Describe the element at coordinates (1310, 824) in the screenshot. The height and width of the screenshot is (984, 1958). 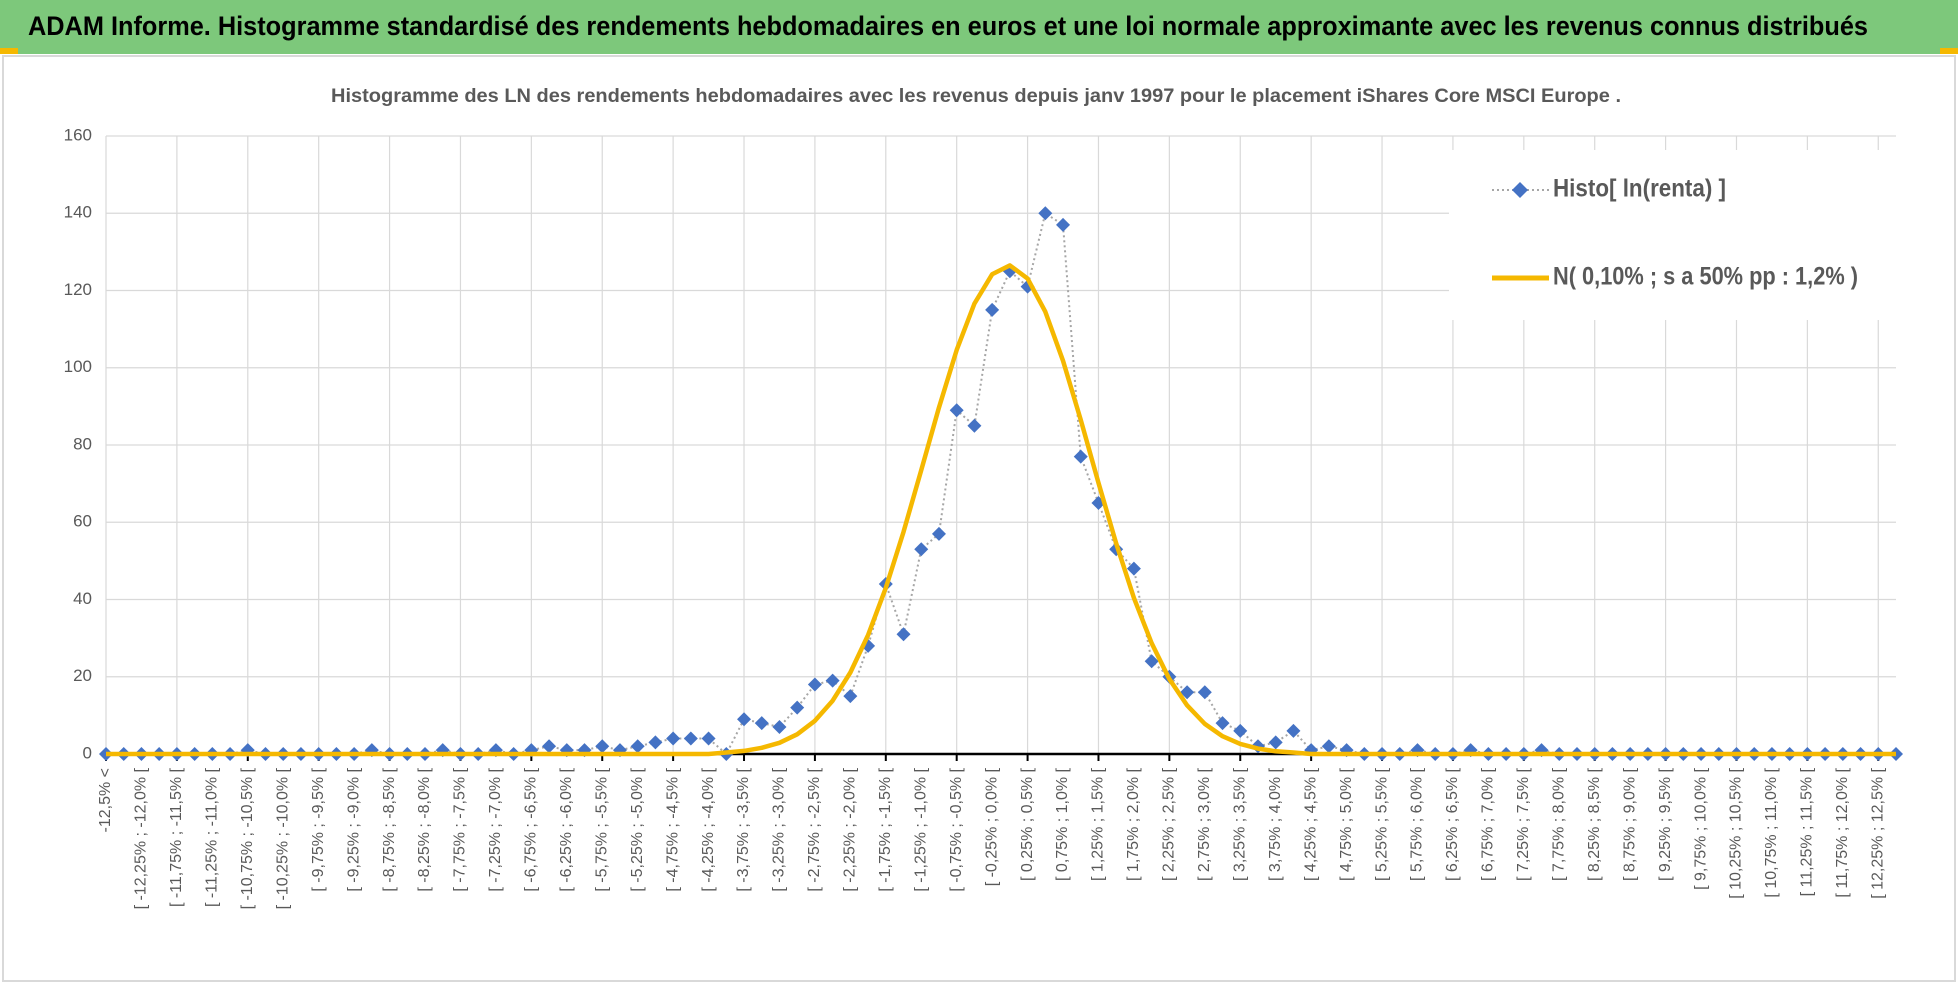
I see `x-tick-label: [ 4,25% ; 4,5% [` at that location.